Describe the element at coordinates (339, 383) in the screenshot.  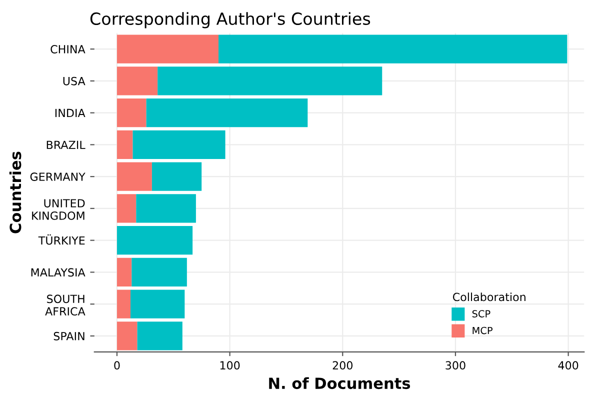
I see `x-axis-title: N. of Documents` at that location.